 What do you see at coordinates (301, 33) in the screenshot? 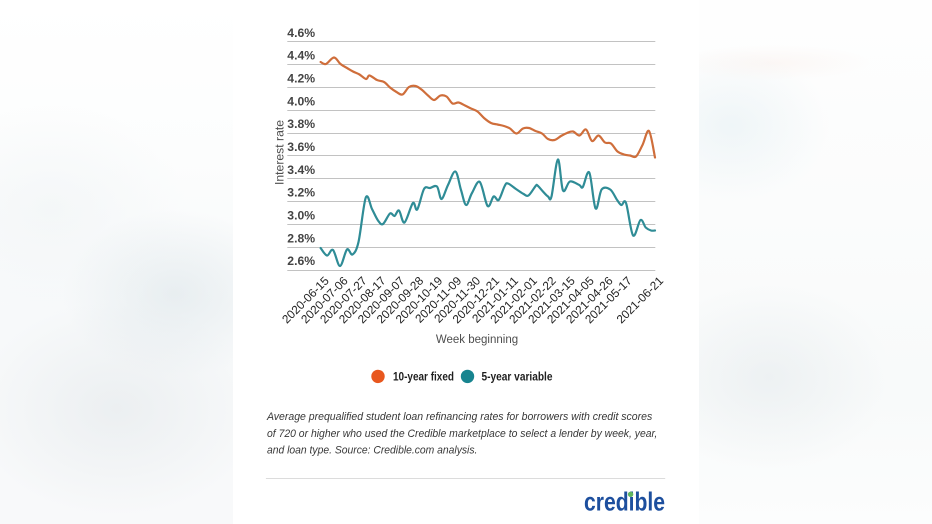
I see `svg-text: 4.6%` at bounding box center [301, 33].